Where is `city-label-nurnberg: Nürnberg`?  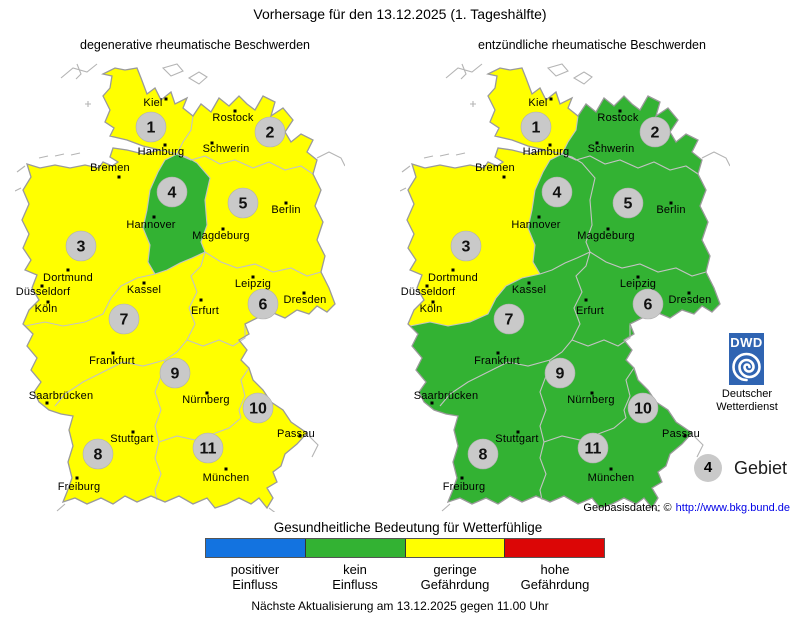
city-label-nurnberg: Nürnberg is located at coordinates (590, 400).